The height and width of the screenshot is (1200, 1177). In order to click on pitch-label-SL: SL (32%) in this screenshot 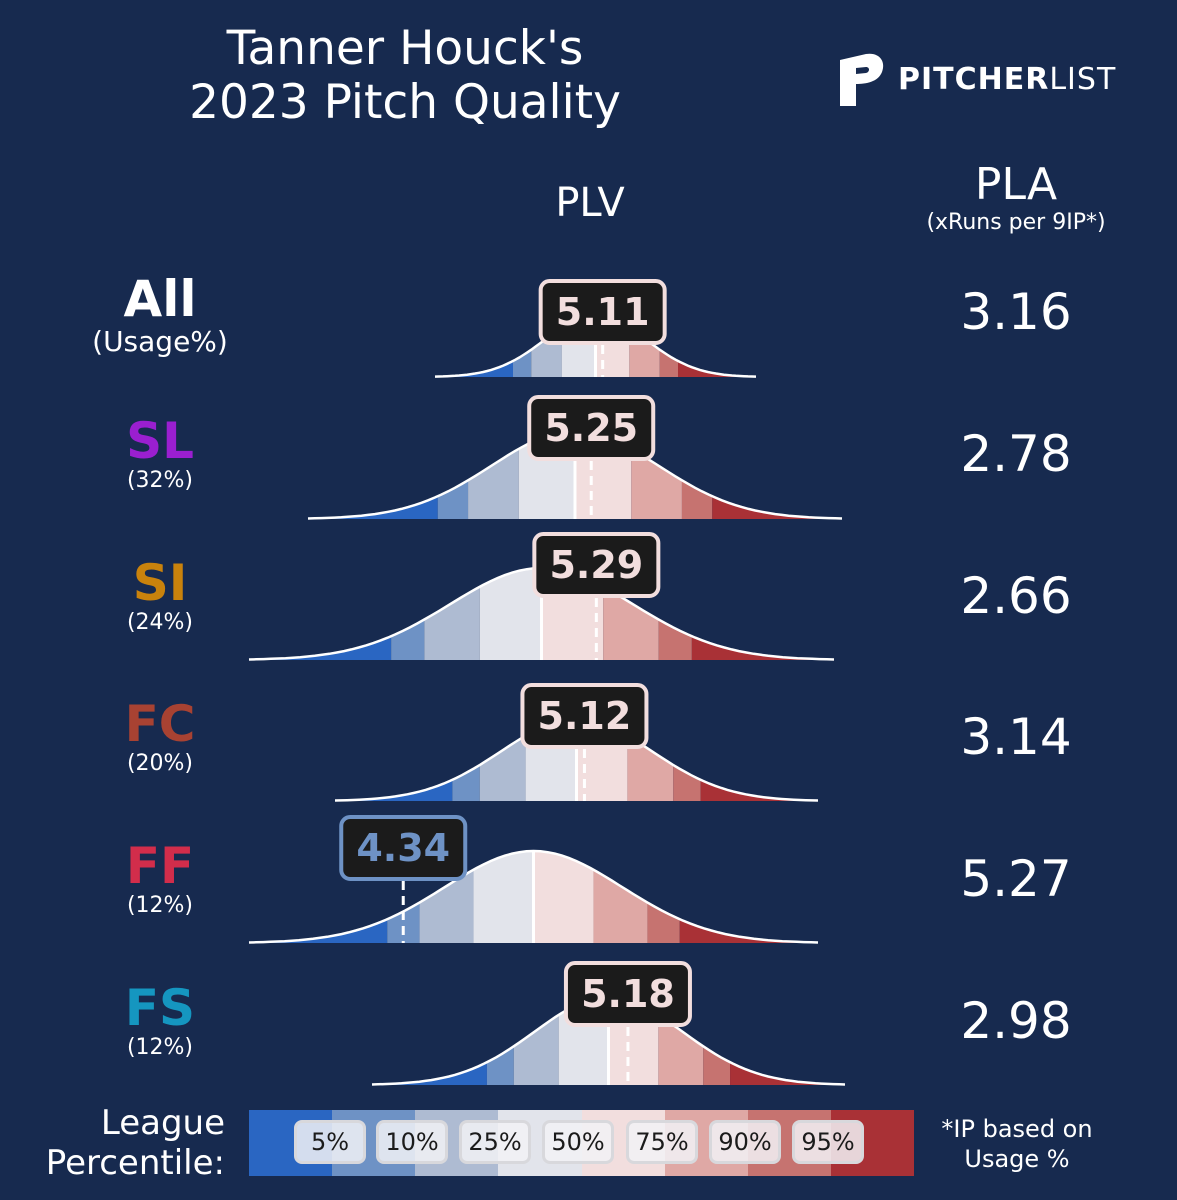, I will do `click(160, 454)`.